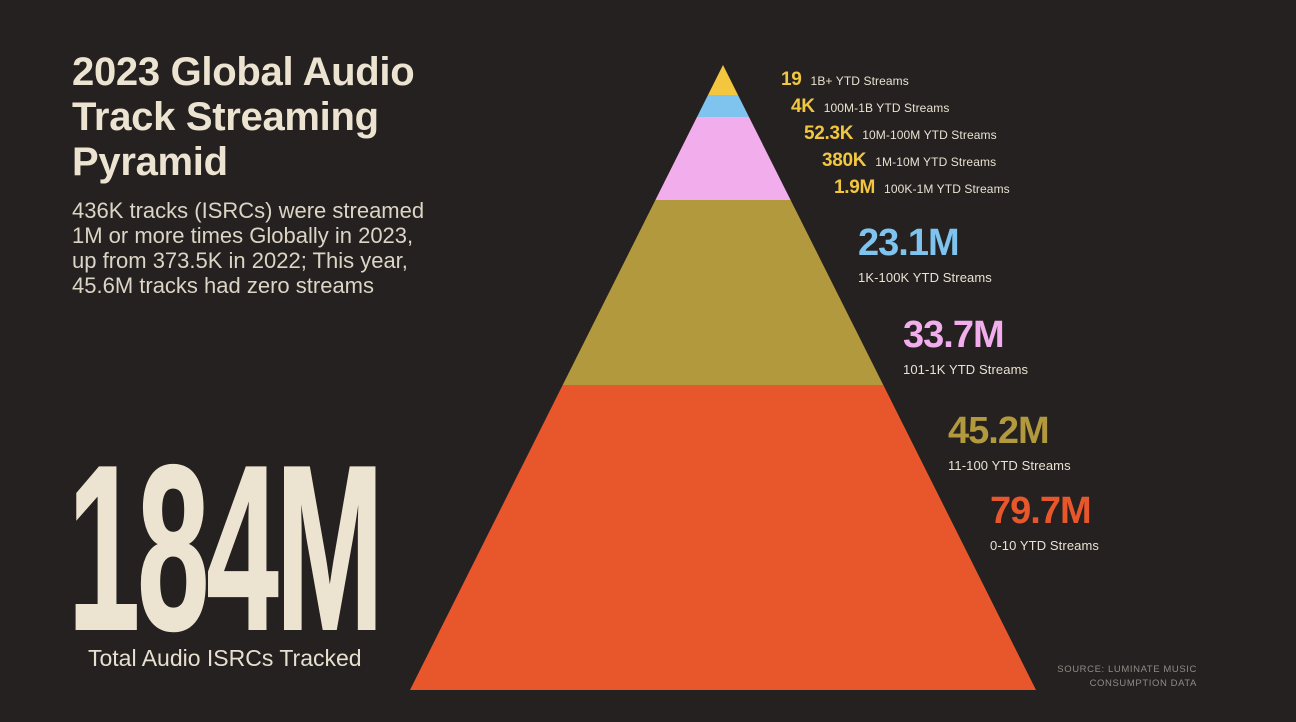  I want to click on tier-label-row-101-1k: 33.7M 101-1K YTD Streams, so click(965, 346).